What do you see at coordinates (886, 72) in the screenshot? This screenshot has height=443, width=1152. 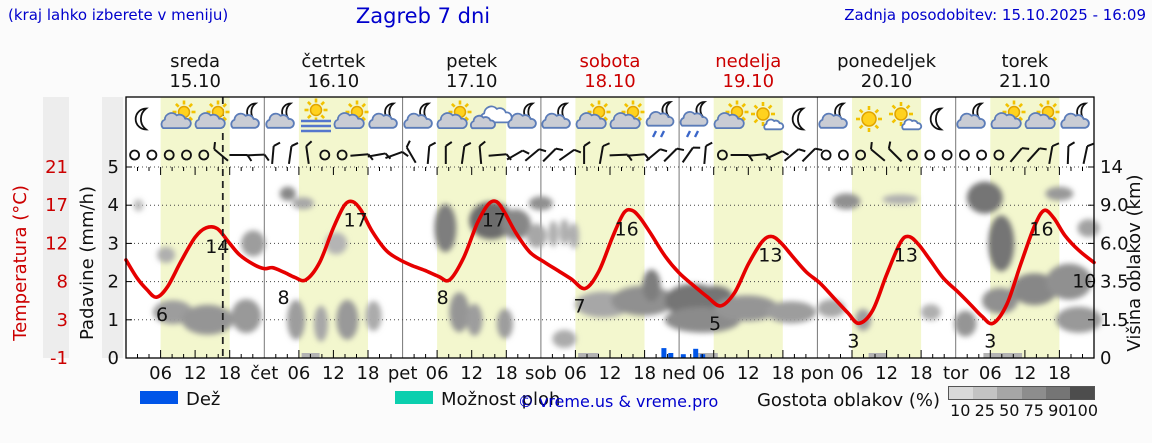 I see `day-header-ponedeljek: ponedeljek 20.10` at bounding box center [886, 72].